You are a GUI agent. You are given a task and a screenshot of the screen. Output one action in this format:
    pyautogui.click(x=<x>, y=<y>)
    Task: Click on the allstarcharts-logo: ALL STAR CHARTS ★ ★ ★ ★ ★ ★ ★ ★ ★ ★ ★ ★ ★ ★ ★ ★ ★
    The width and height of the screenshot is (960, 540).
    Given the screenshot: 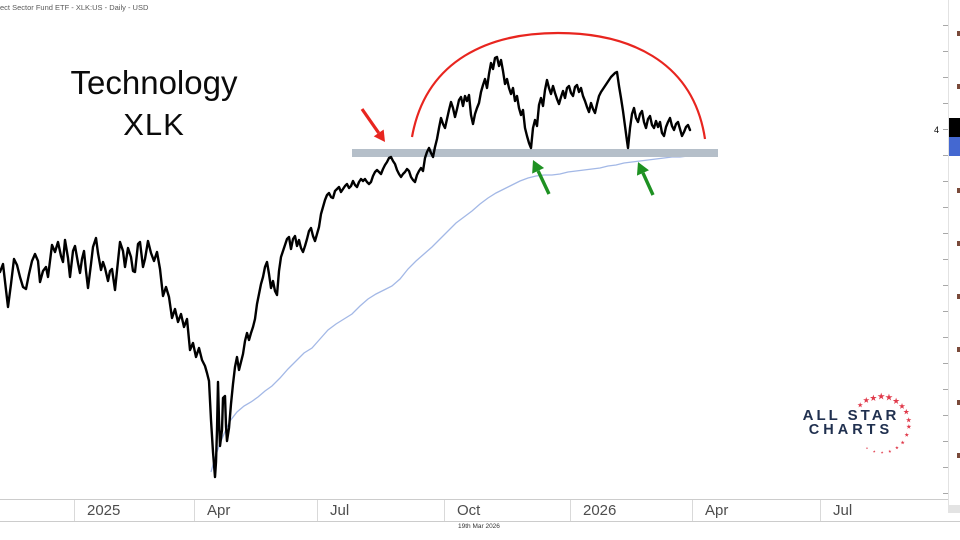 What is the action you would take?
    pyautogui.click(x=852, y=423)
    